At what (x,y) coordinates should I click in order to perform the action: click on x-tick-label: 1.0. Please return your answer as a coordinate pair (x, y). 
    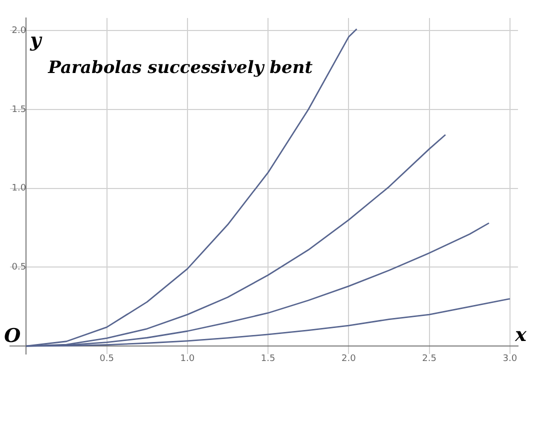
    Looking at the image, I should click on (187, 359).